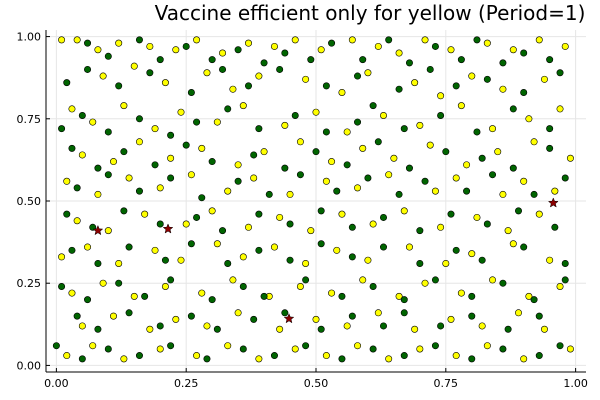 This screenshot has height=400, width=600. Describe the element at coordinates (575, 383) in the screenshot. I see `x-tick-label: 1.00` at that location.